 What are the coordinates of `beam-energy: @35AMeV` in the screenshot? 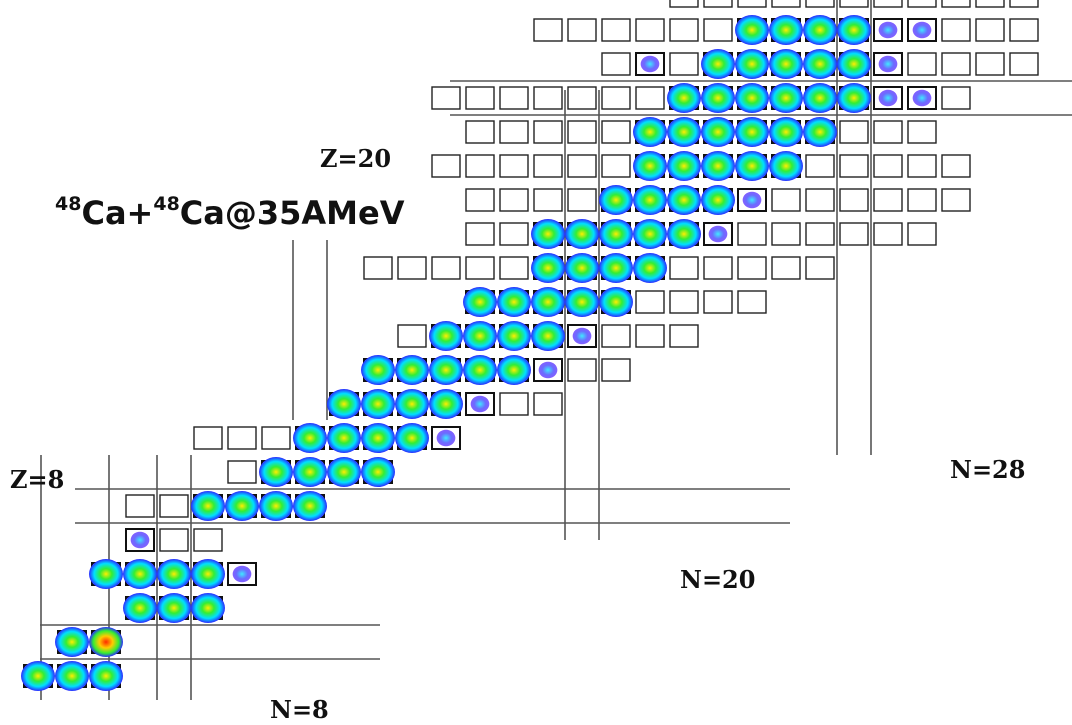 It's located at (315, 213).